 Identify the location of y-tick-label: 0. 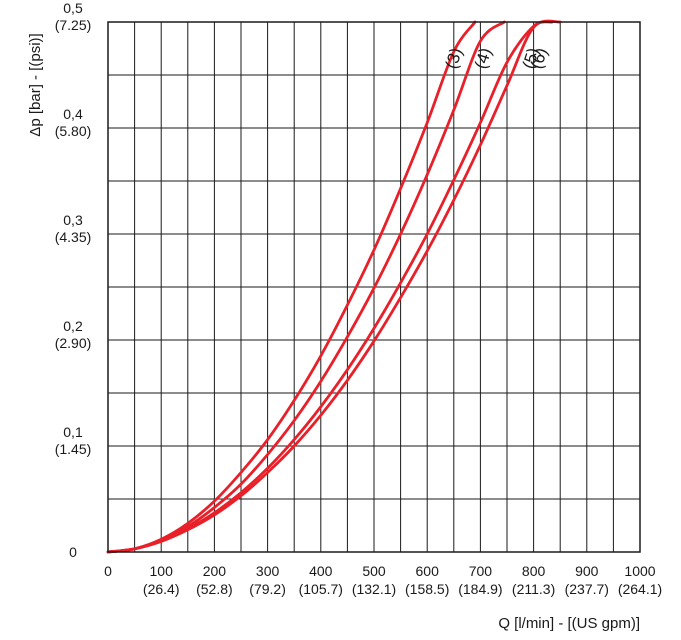
(73, 552).